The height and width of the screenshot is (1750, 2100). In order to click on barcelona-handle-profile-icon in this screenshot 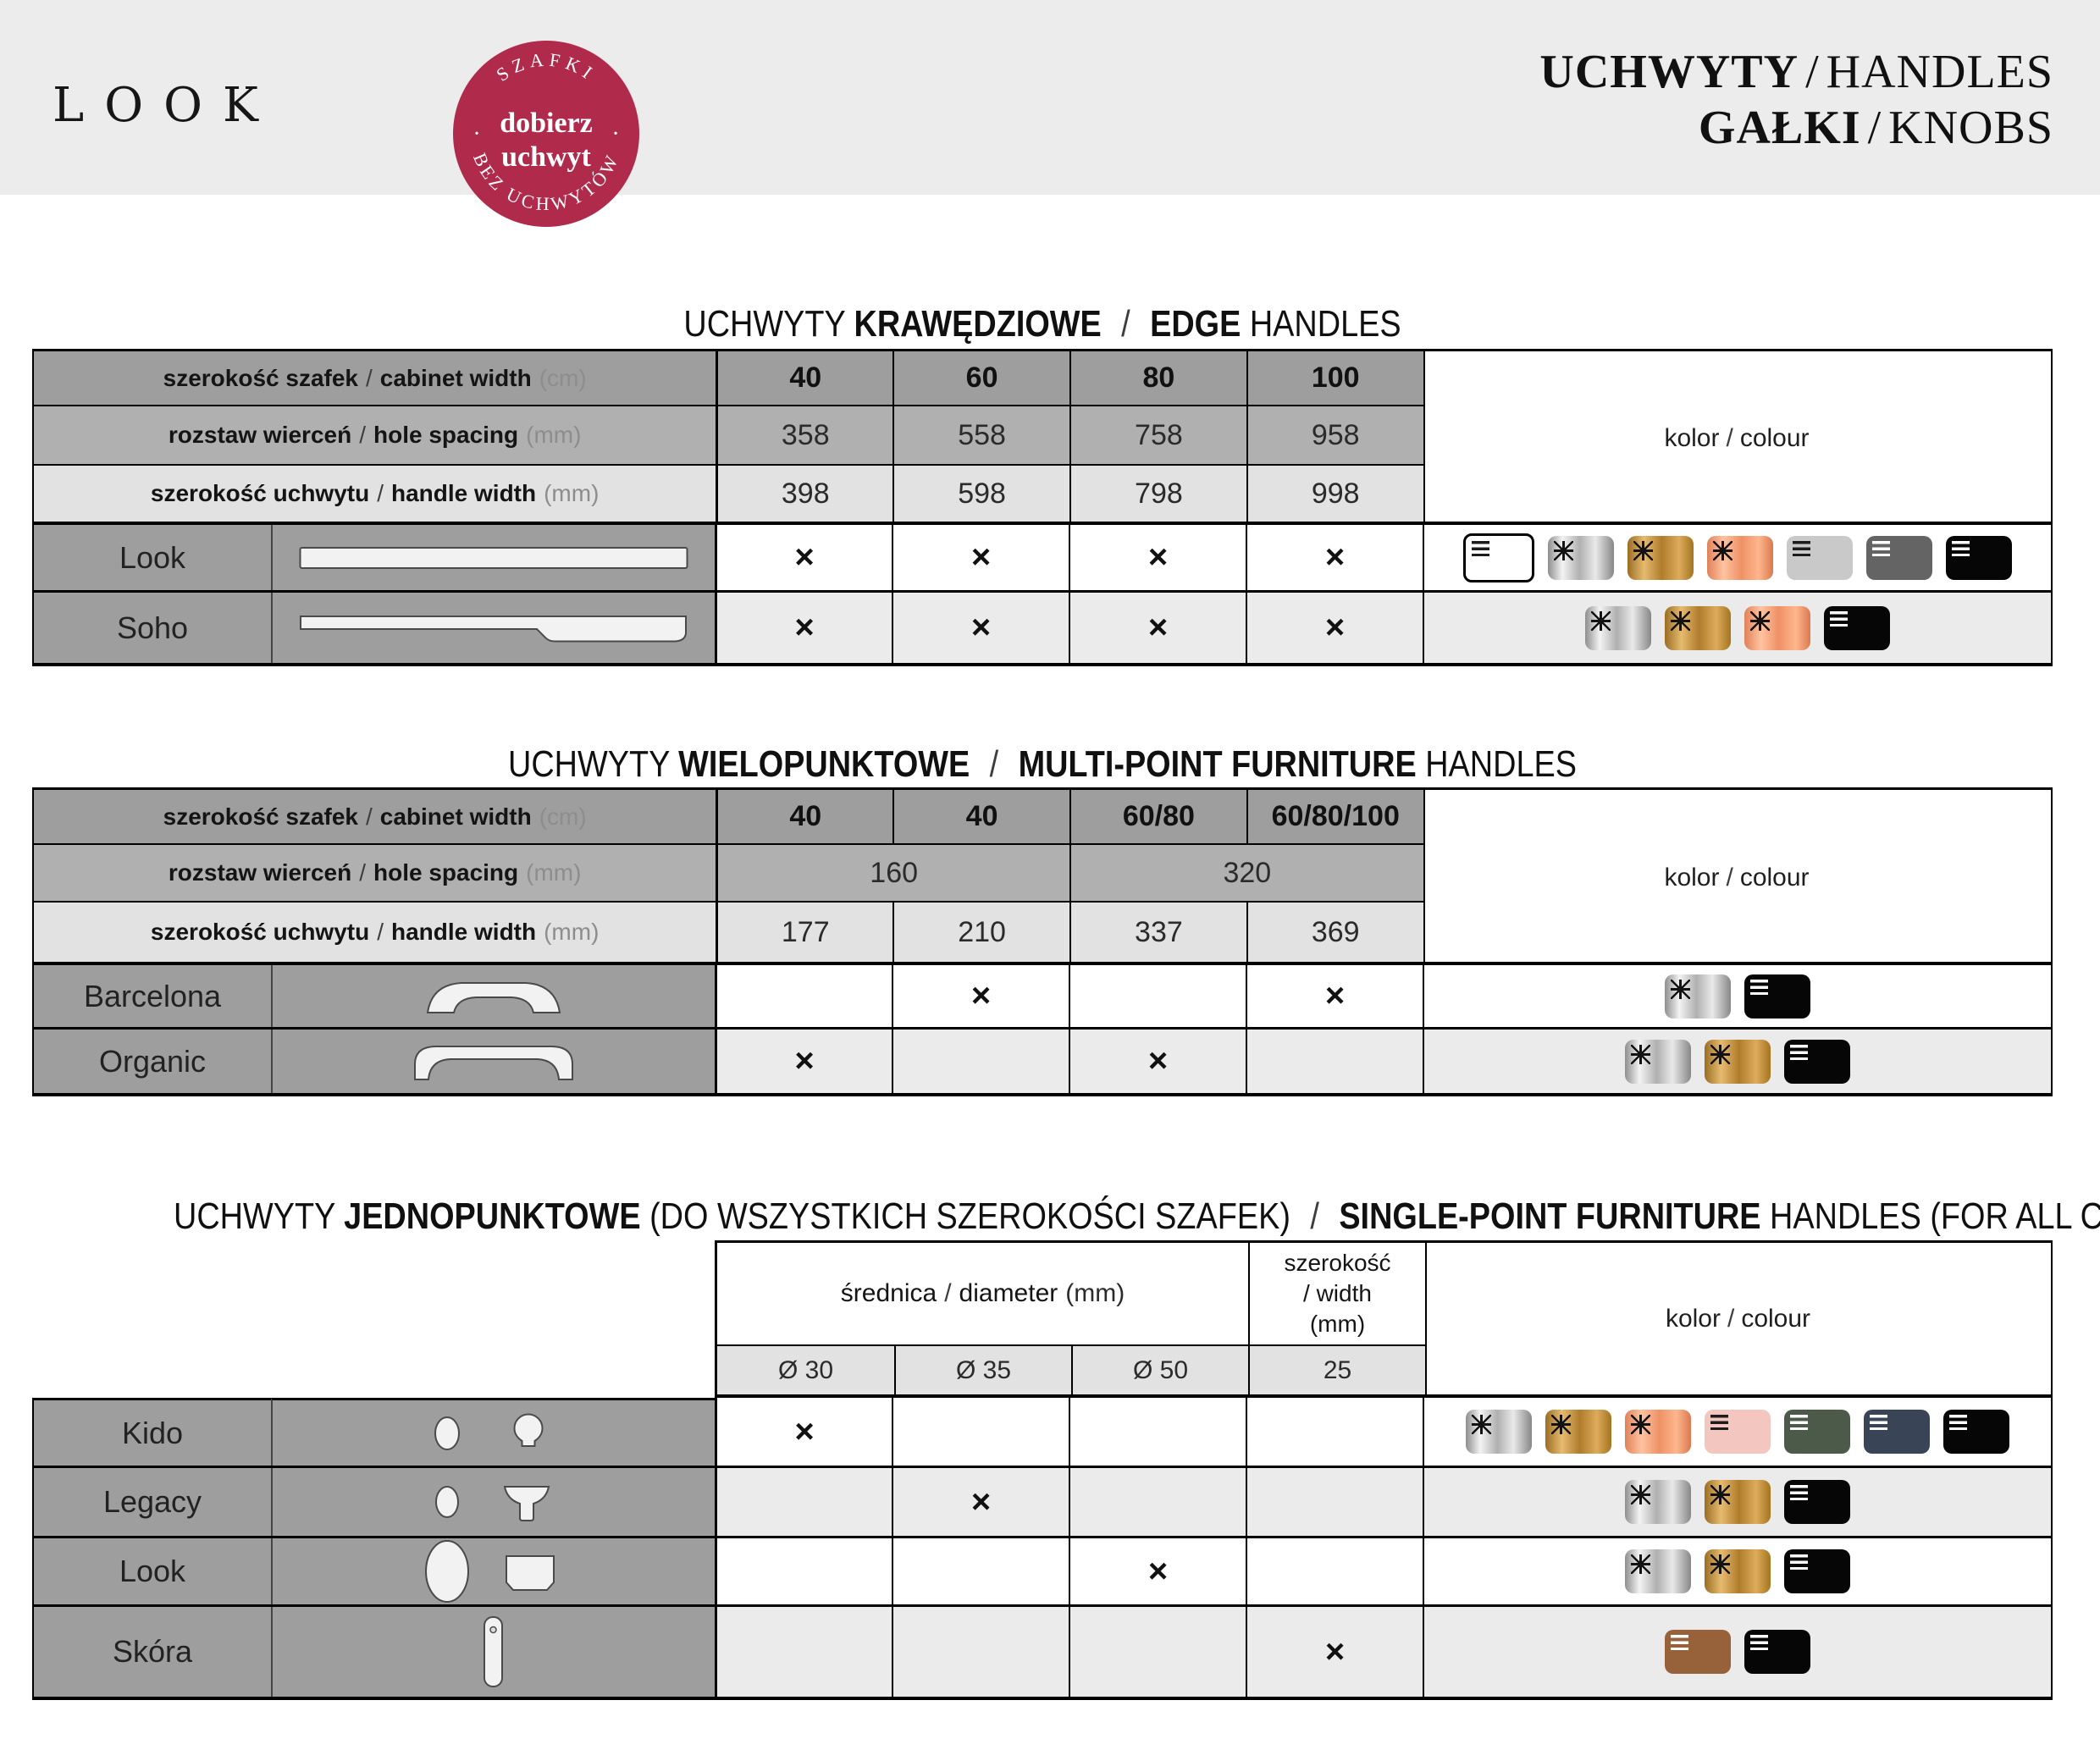, I will do `click(494, 997)`.